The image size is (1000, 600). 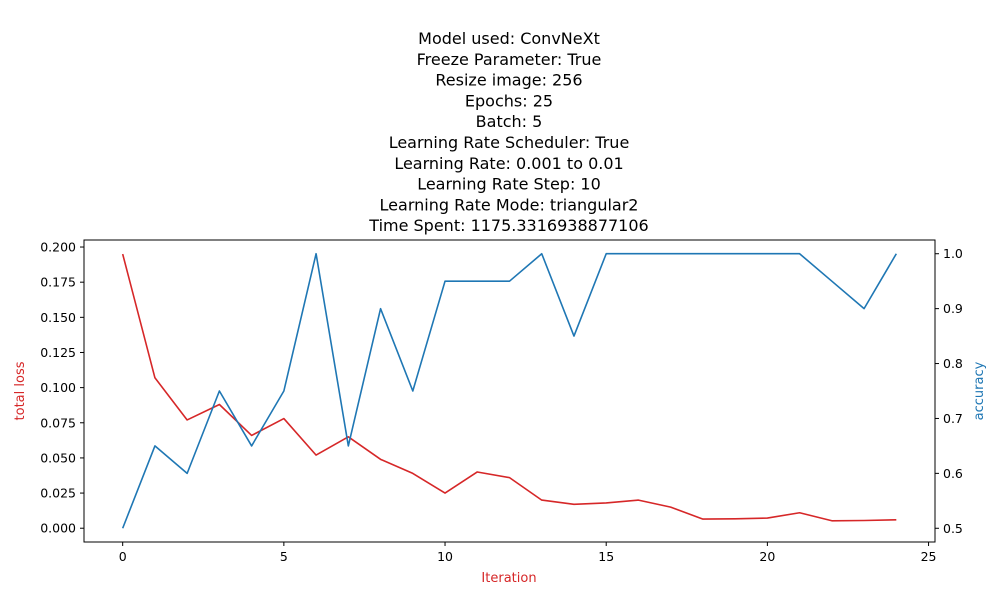 What do you see at coordinates (58, 457) in the screenshot?
I see `y-left-tick-label: 0.050` at bounding box center [58, 457].